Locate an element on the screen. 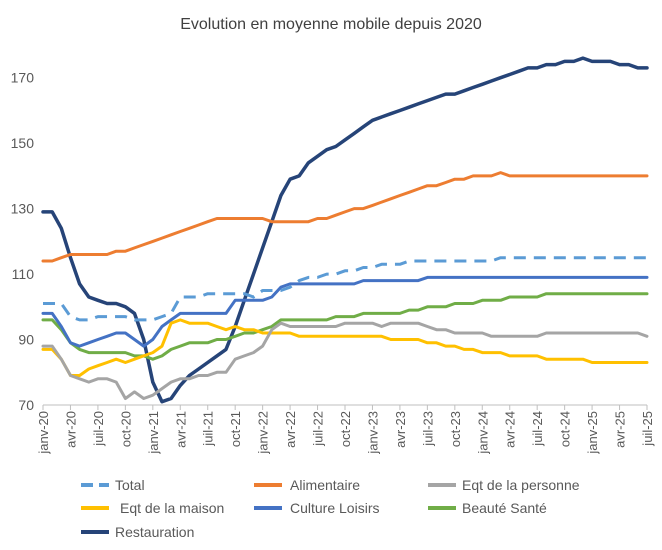  x-tick-label: avr-24 is located at coordinates (510, 429).